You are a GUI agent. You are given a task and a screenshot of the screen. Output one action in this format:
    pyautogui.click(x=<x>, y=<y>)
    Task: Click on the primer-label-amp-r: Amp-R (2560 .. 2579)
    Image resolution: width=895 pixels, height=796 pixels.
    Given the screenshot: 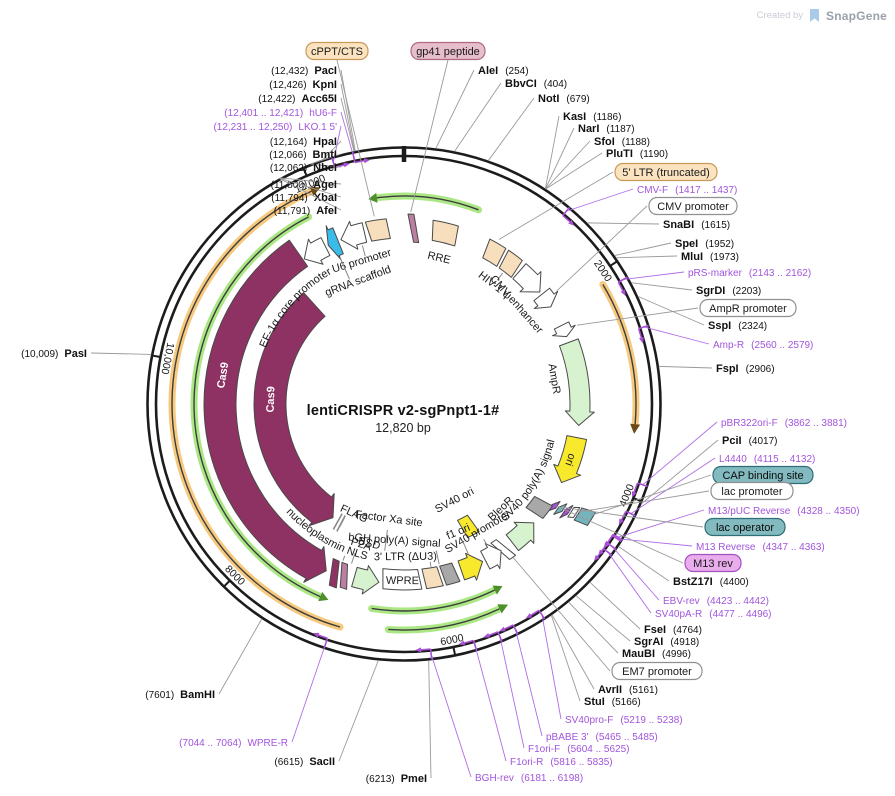 What is the action you would take?
    pyautogui.click(x=763, y=345)
    